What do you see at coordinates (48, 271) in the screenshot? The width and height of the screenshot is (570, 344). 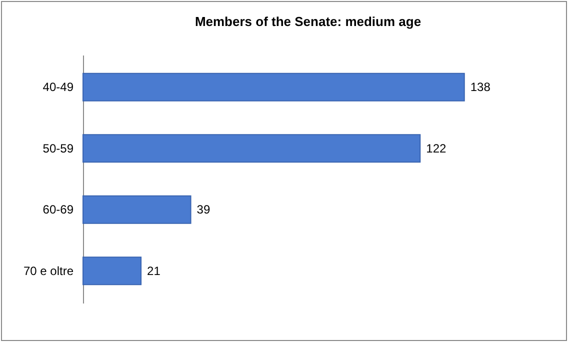 I see `y-tick-label: 70 e oltre` at bounding box center [48, 271].